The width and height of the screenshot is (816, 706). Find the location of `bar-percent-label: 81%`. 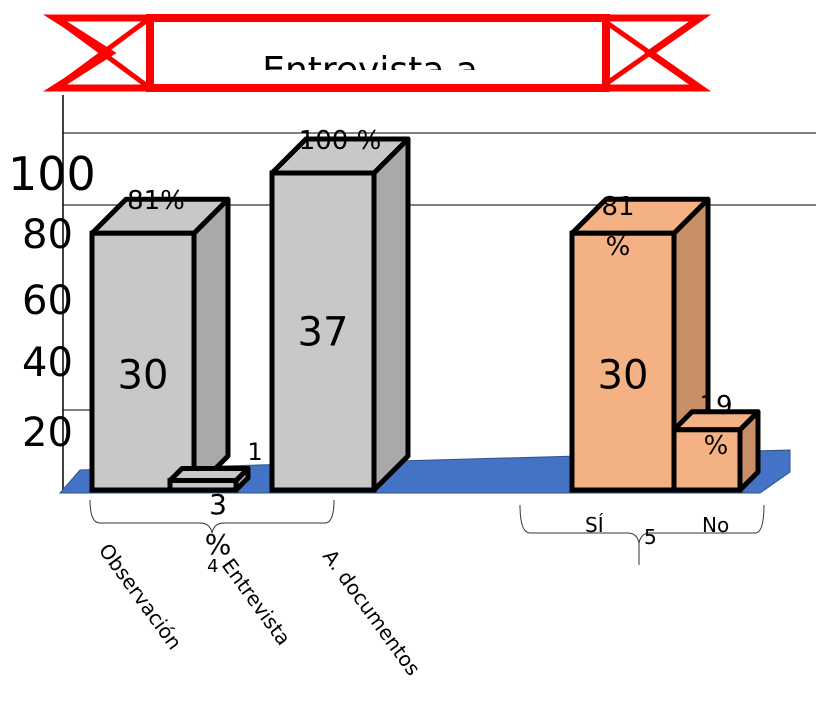

bar-percent-label: 81% is located at coordinates (156, 201).